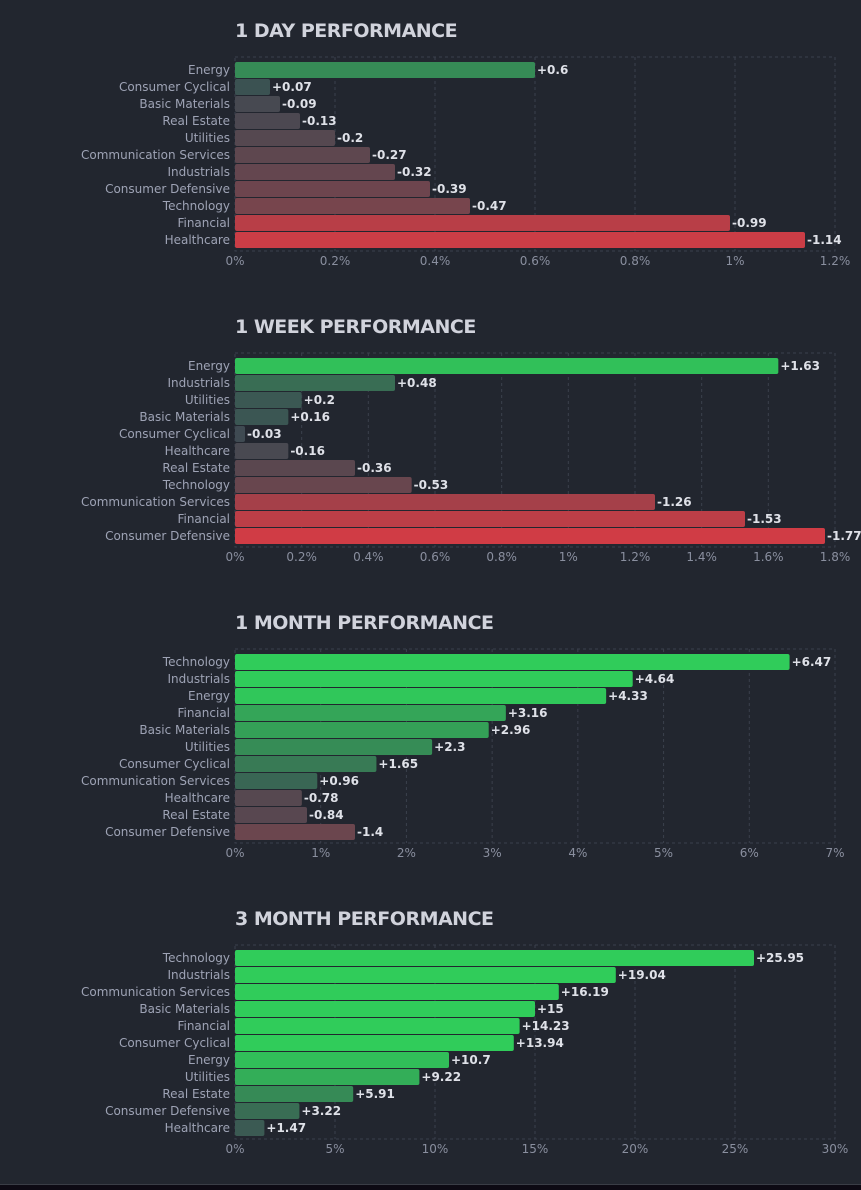 The width and height of the screenshot is (861, 1190). Describe the element at coordinates (286, 1128) in the screenshot. I see `value-label: +1.47` at that location.